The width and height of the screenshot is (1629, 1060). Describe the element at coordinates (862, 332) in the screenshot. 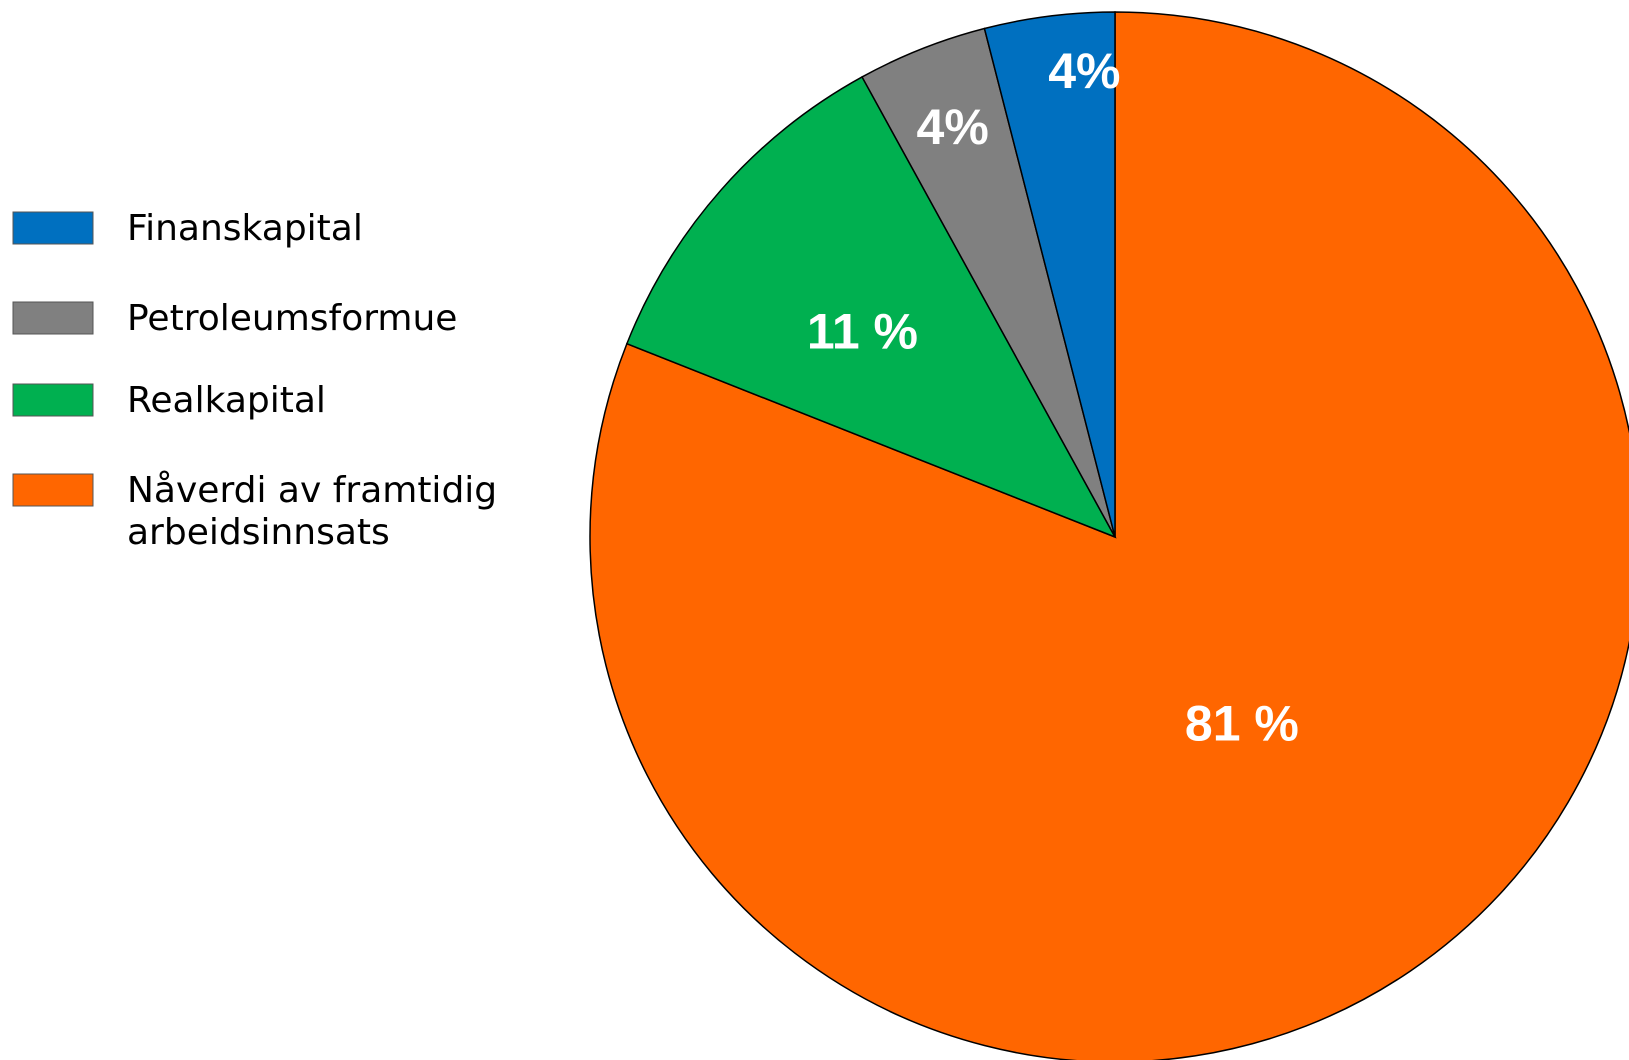

I see `data-label-realkapital: 11 %` at that location.